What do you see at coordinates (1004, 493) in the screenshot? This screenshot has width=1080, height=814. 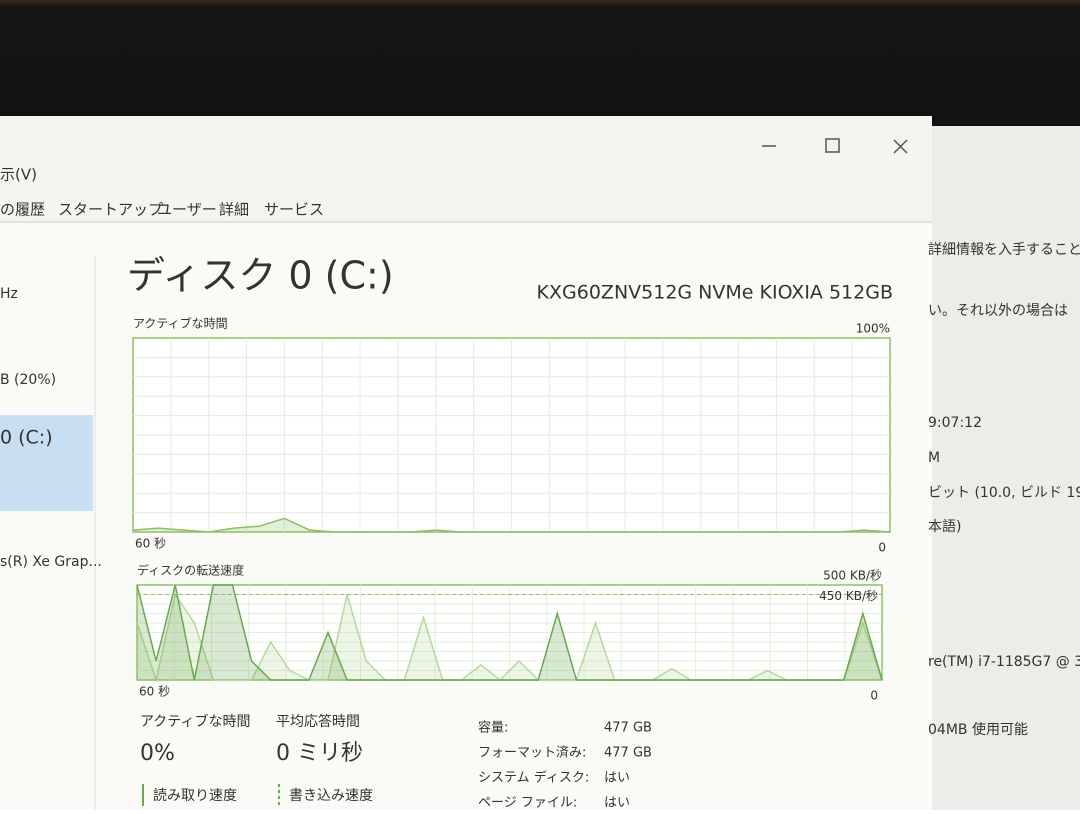 I see `info-text: ビット (10.0, ビルド 1904` at bounding box center [1004, 493].